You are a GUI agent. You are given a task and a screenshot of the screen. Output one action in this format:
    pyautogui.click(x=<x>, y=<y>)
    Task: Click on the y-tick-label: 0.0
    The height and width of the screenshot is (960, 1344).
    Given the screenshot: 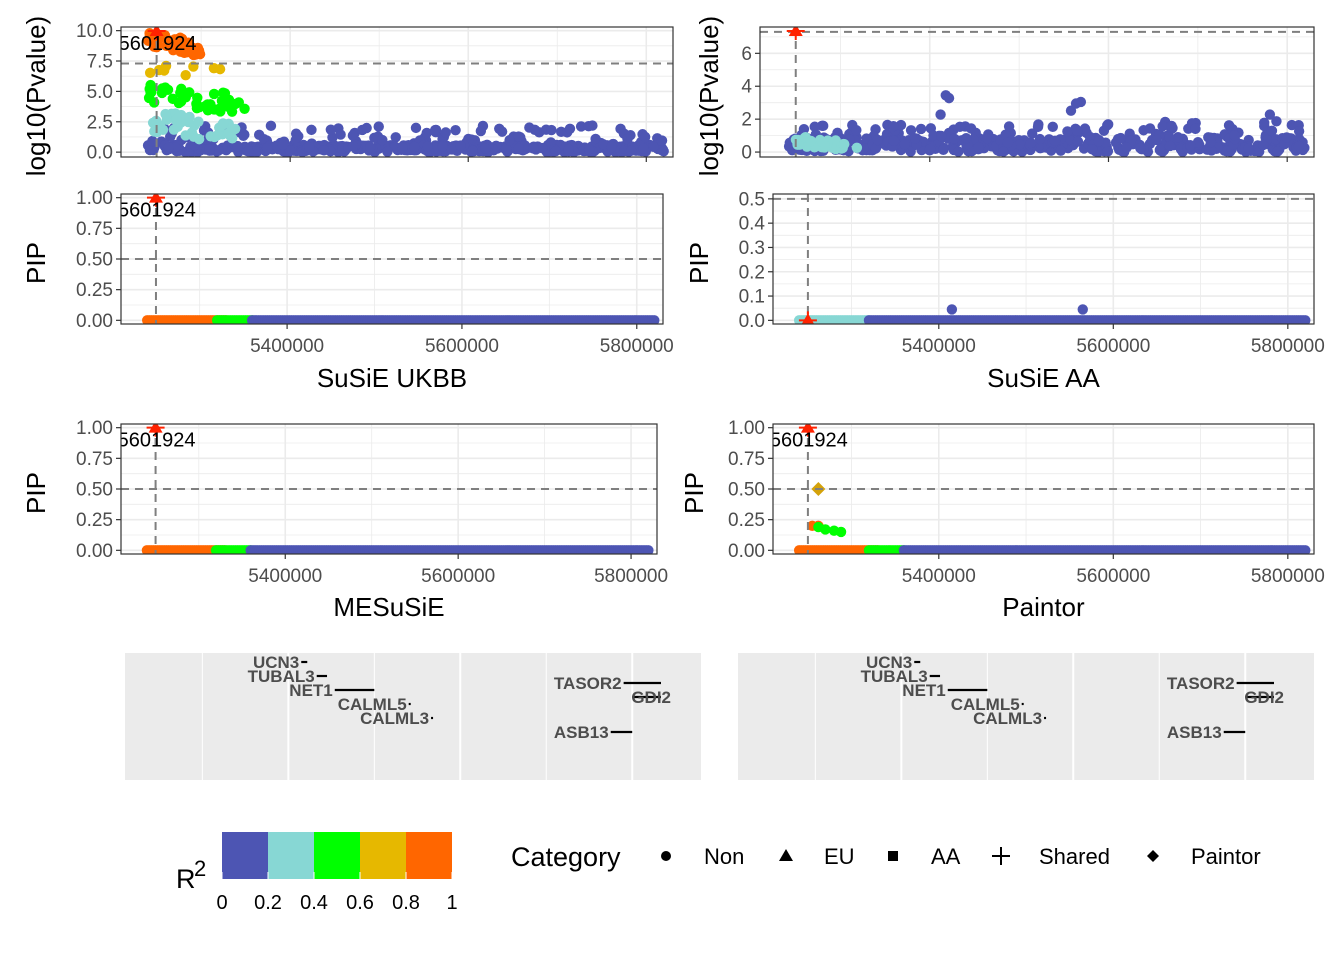 What is the action you would take?
    pyautogui.click(x=752, y=321)
    